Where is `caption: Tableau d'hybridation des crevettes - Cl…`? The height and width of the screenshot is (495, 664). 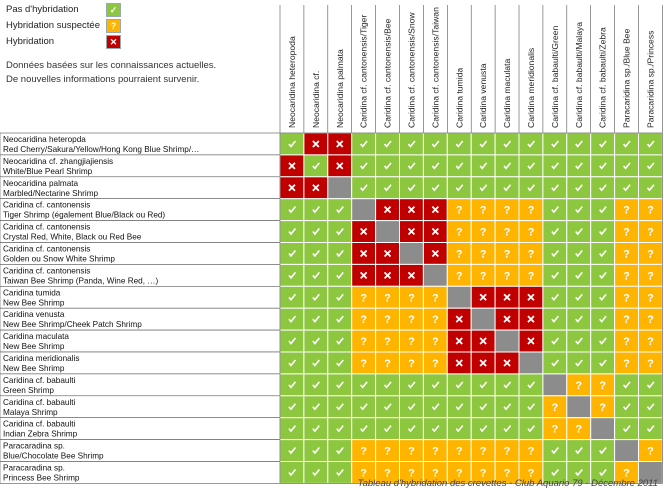
caption: Tableau d'hybridation des crevettes - Cl… is located at coordinates (507, 483).